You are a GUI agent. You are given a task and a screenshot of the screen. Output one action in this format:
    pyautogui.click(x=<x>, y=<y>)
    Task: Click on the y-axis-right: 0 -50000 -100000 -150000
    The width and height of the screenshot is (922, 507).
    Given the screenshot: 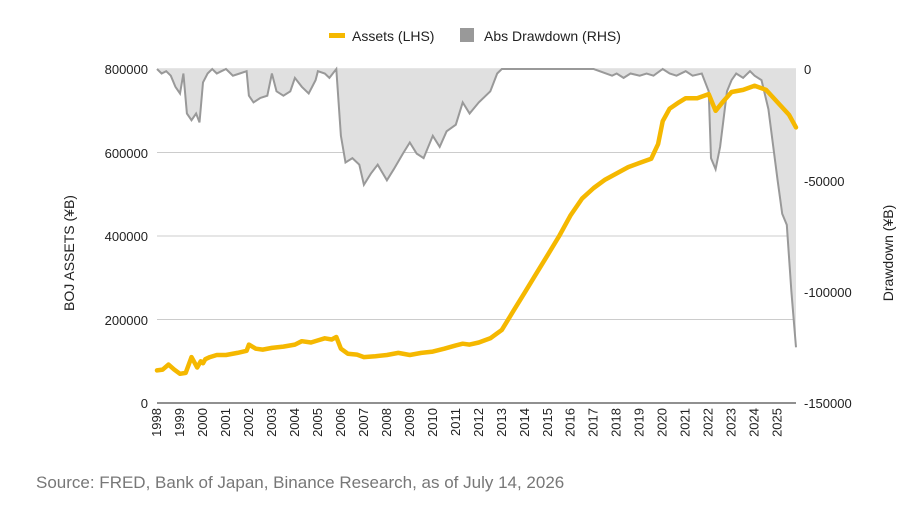 What is the action you would take?
    pyautogui.click(x=828, y=236)
    